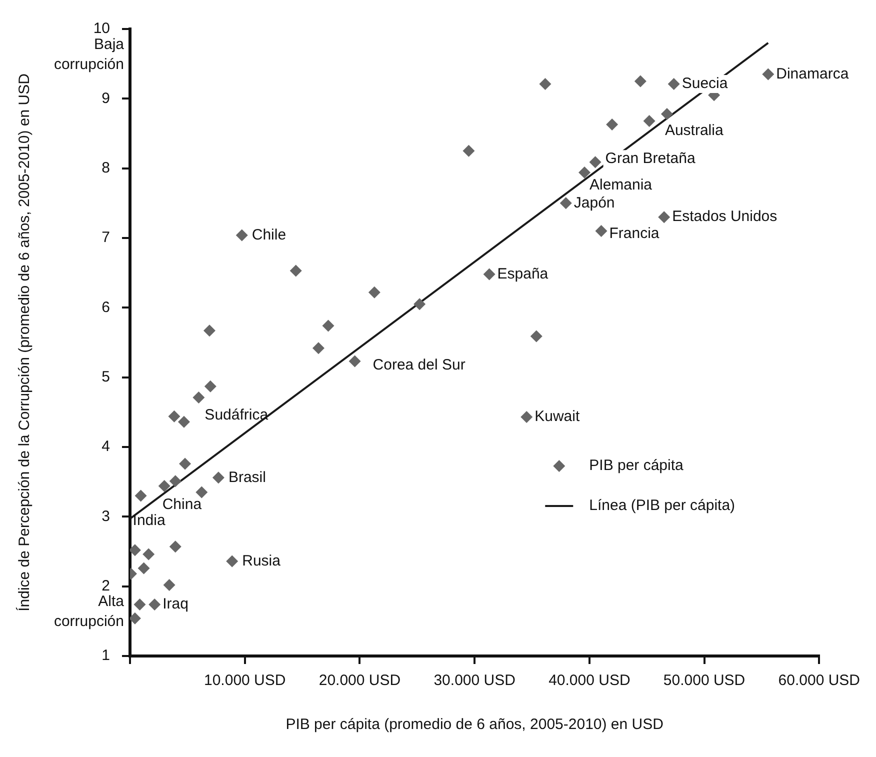 The height and width of the screenshot is (757, 876). What do you see at coordinates (557, 417) in the screenshot?
I see `annotation: Kuwait` at bounding box center [557, 417].